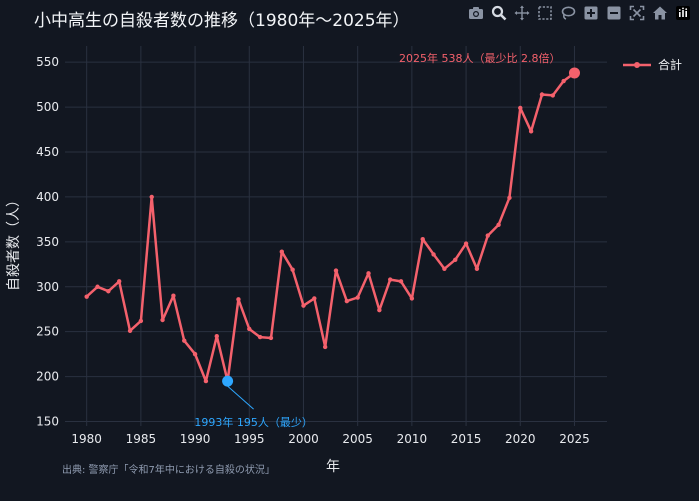 This screenshot has width=699, height=501. What do you see at coordinates (47, 332) in the screenshot?
I see `y-tick-label: 250` at bounding box center [47, 332].